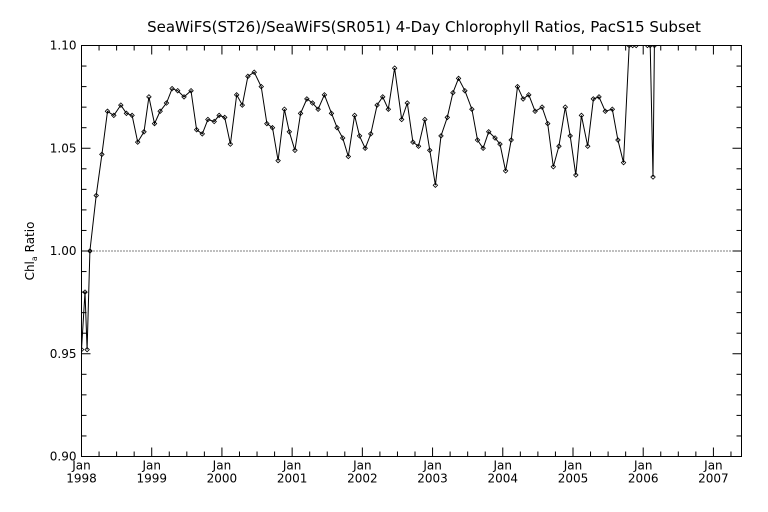 This screenshot has height=512, width=768. Describe the element at coordinates (63, 354) in the screenshot. I see `y-tick-label: 0.95` at that location.